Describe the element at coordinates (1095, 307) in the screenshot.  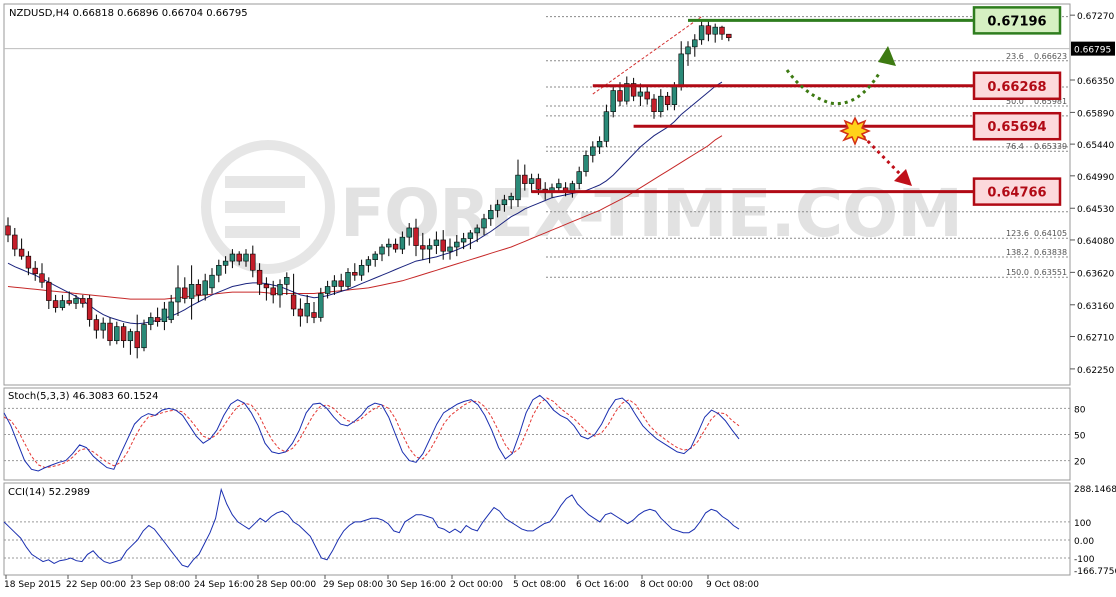
I see `price-tick-label: 0.63160` at that location.